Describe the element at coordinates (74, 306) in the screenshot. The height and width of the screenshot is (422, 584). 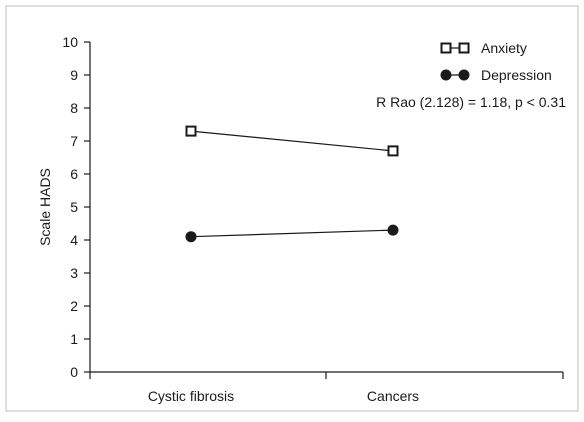
I see `y-tick-label: 2` at that location.